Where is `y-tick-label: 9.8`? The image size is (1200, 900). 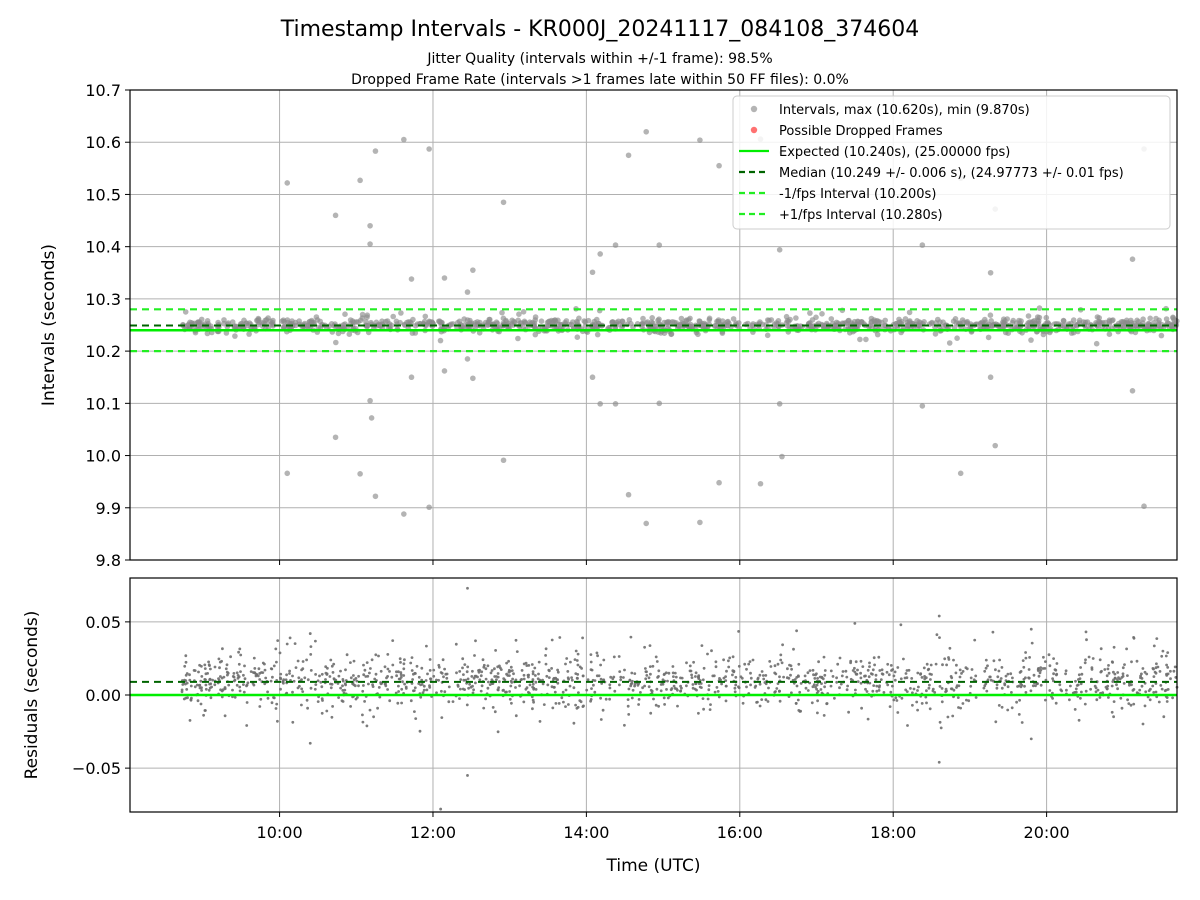 y-tick-label: 9.8 is located at coordinates (108, 560).